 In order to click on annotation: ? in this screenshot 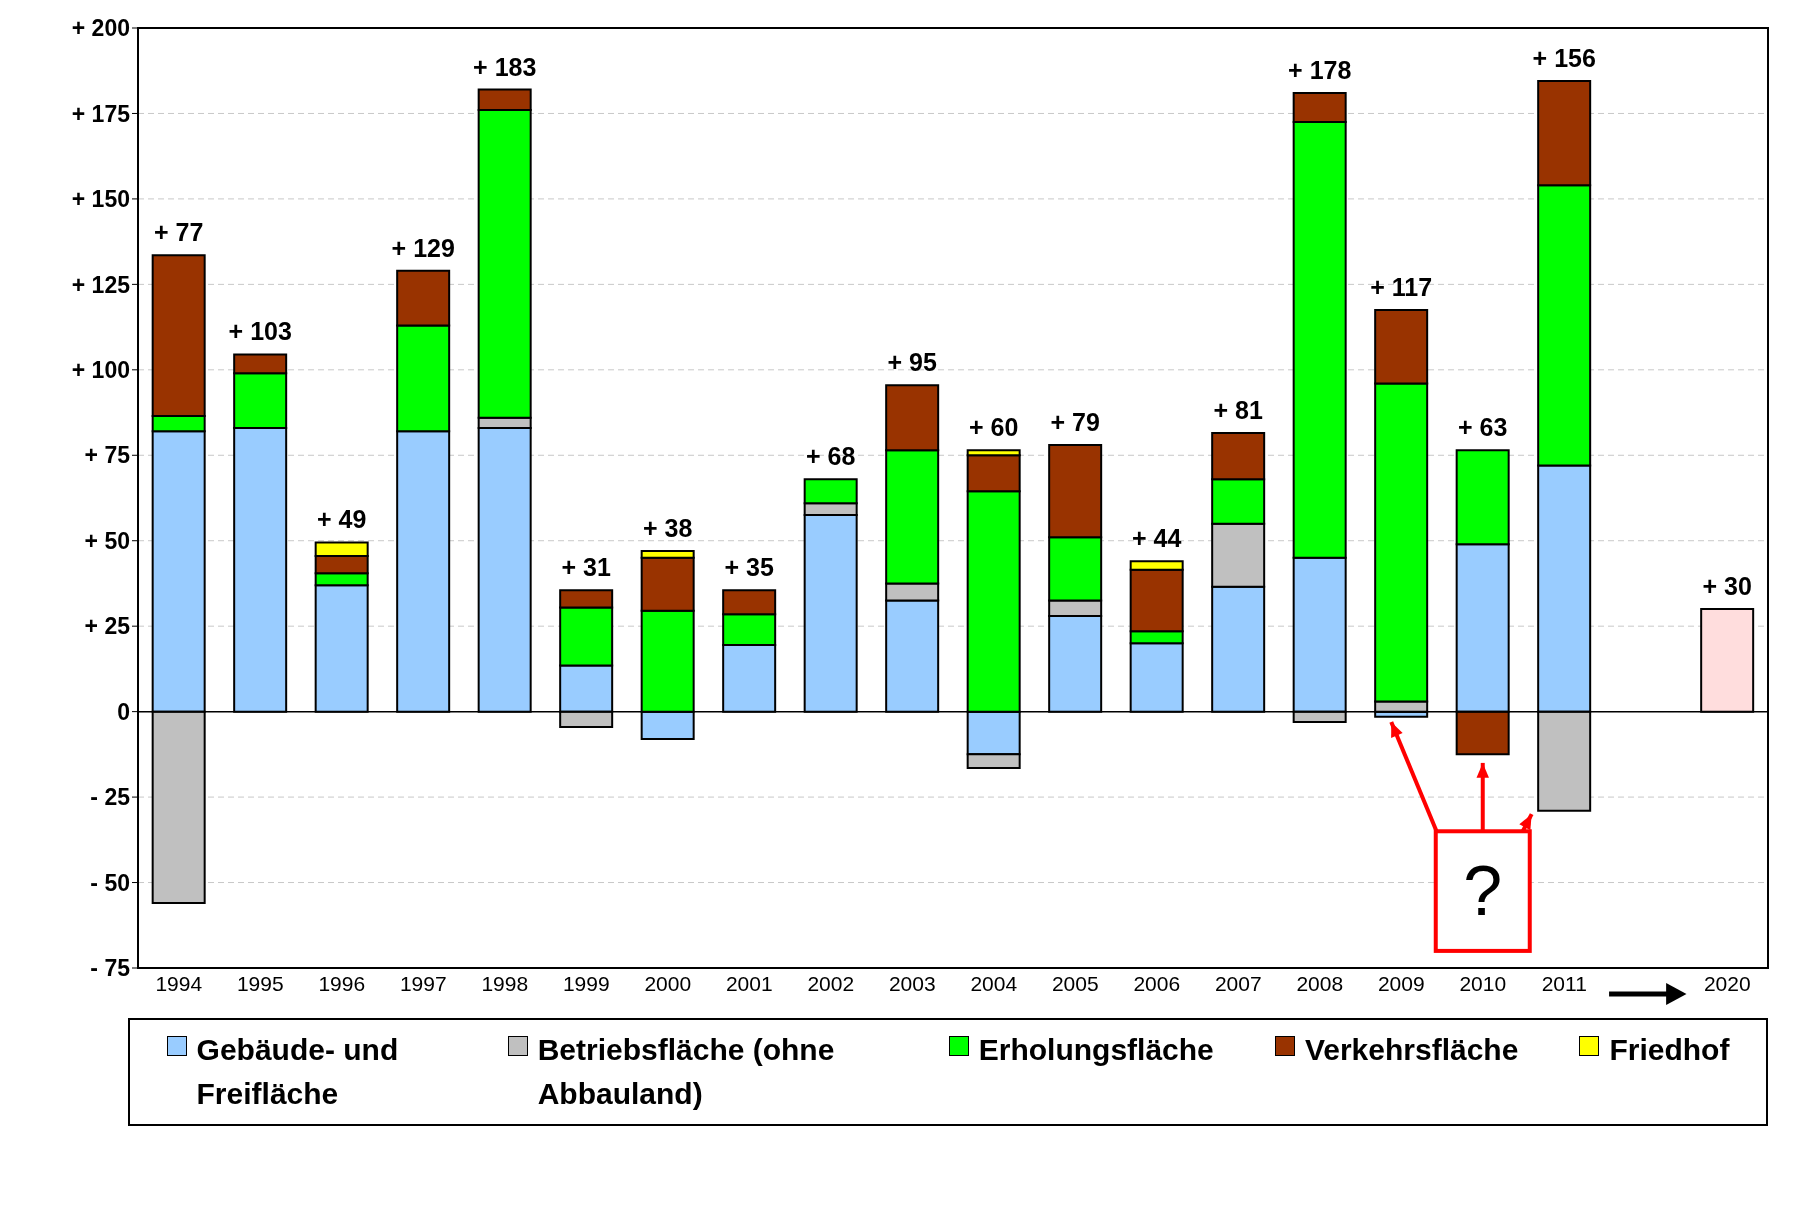, I will do `click(1483, 891)`.